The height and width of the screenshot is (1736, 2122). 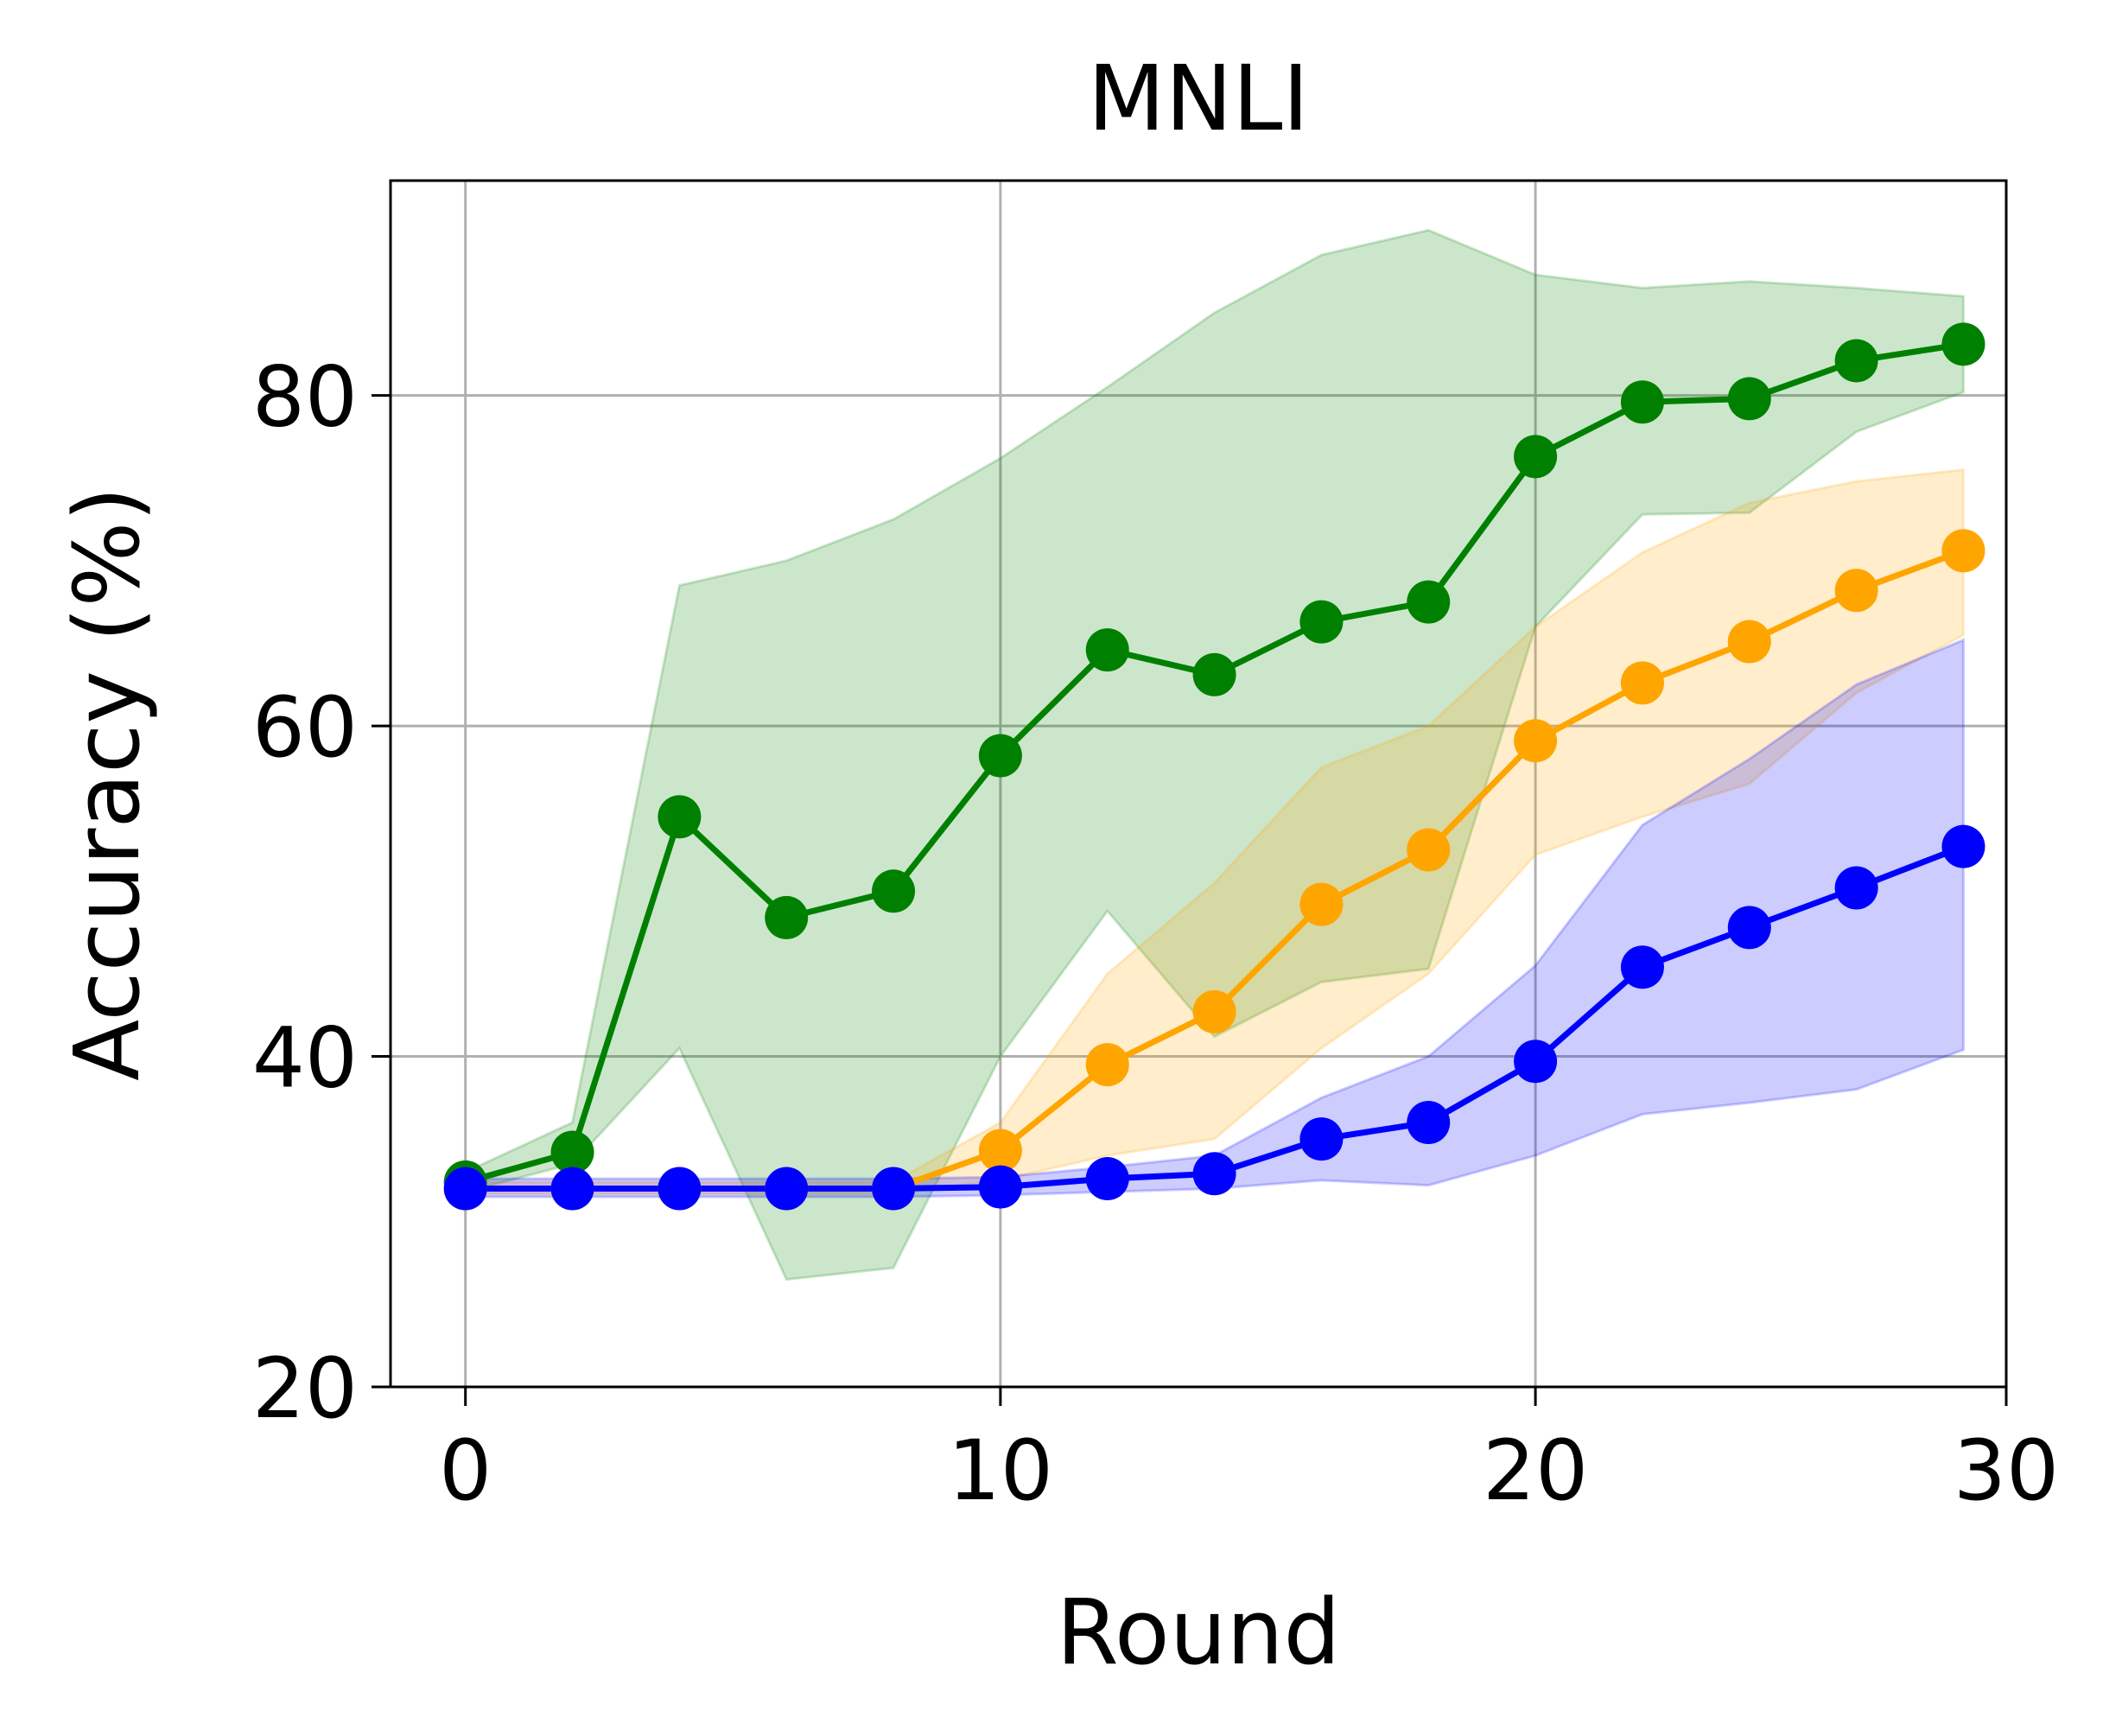 What do you see at coordinates (1001, 1470) in the screenshot?
I see `x-tick-label: 10` at bounding box center [1001, 1470].